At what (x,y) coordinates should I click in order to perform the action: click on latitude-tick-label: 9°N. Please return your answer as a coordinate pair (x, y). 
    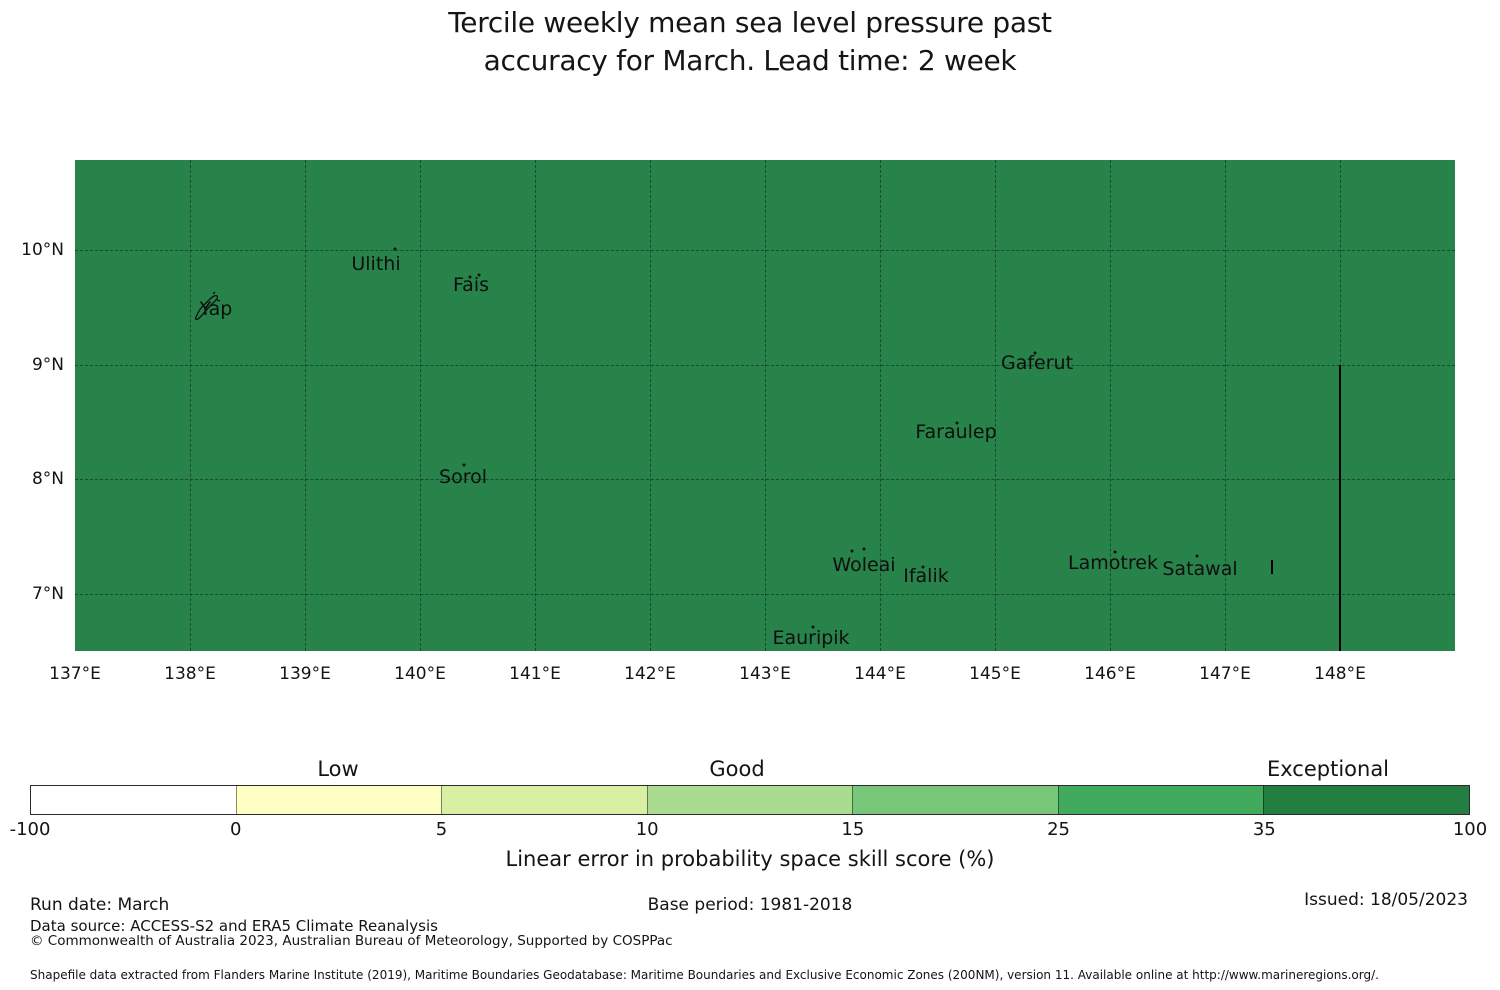
    Looking at the image, I should click on (47, 365).